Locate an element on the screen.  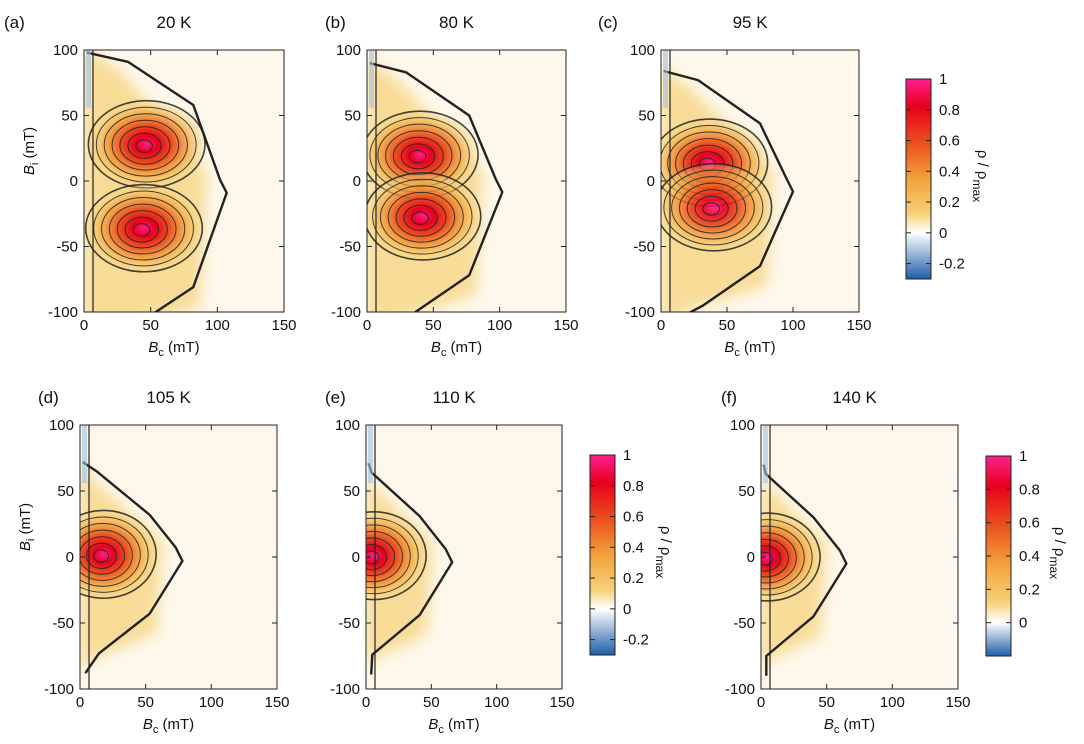
panel-title: 80 K is located at coordinates (457, 22).